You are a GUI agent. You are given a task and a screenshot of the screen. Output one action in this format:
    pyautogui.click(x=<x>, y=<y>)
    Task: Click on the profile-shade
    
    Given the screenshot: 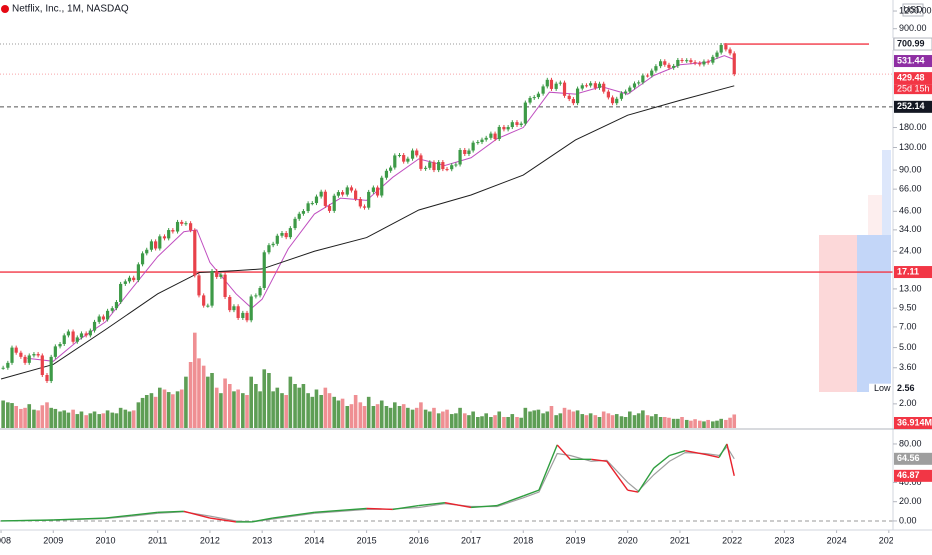 What is the action you would take?
    pyautogui.click(x=886, y=192)
    